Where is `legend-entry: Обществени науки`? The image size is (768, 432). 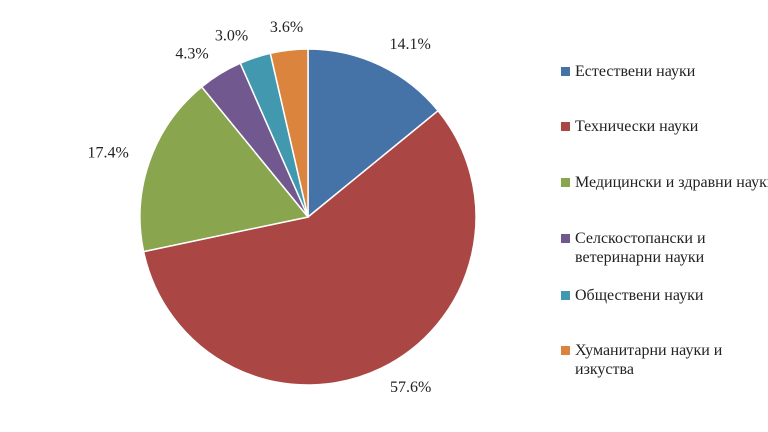 legend-entry: Обществени науки is located at coordinates (664, 295).